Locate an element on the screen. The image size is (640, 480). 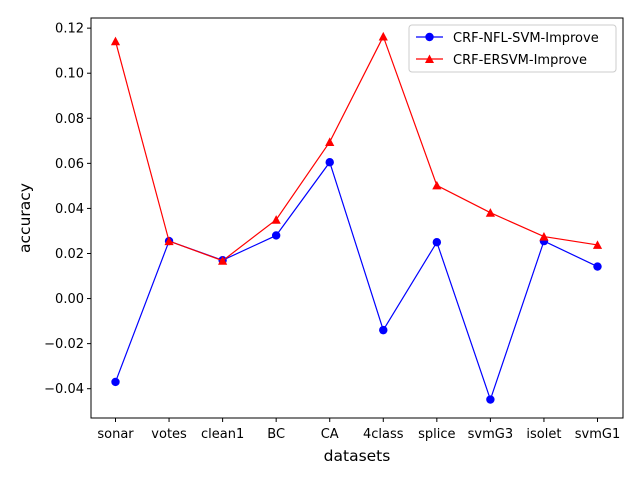
x-tick-label: 4class is located at coordinates (383, 434).